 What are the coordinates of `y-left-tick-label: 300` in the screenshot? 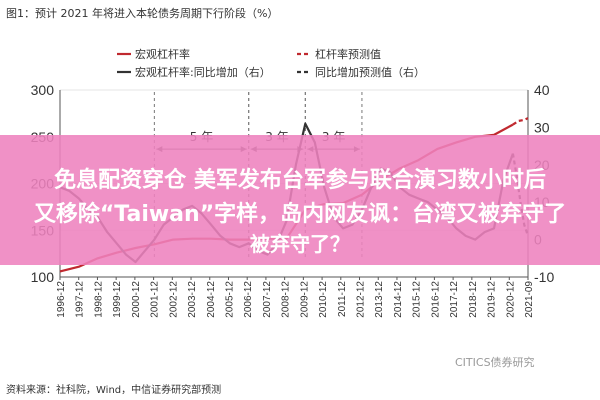 It's located at (43, 90).